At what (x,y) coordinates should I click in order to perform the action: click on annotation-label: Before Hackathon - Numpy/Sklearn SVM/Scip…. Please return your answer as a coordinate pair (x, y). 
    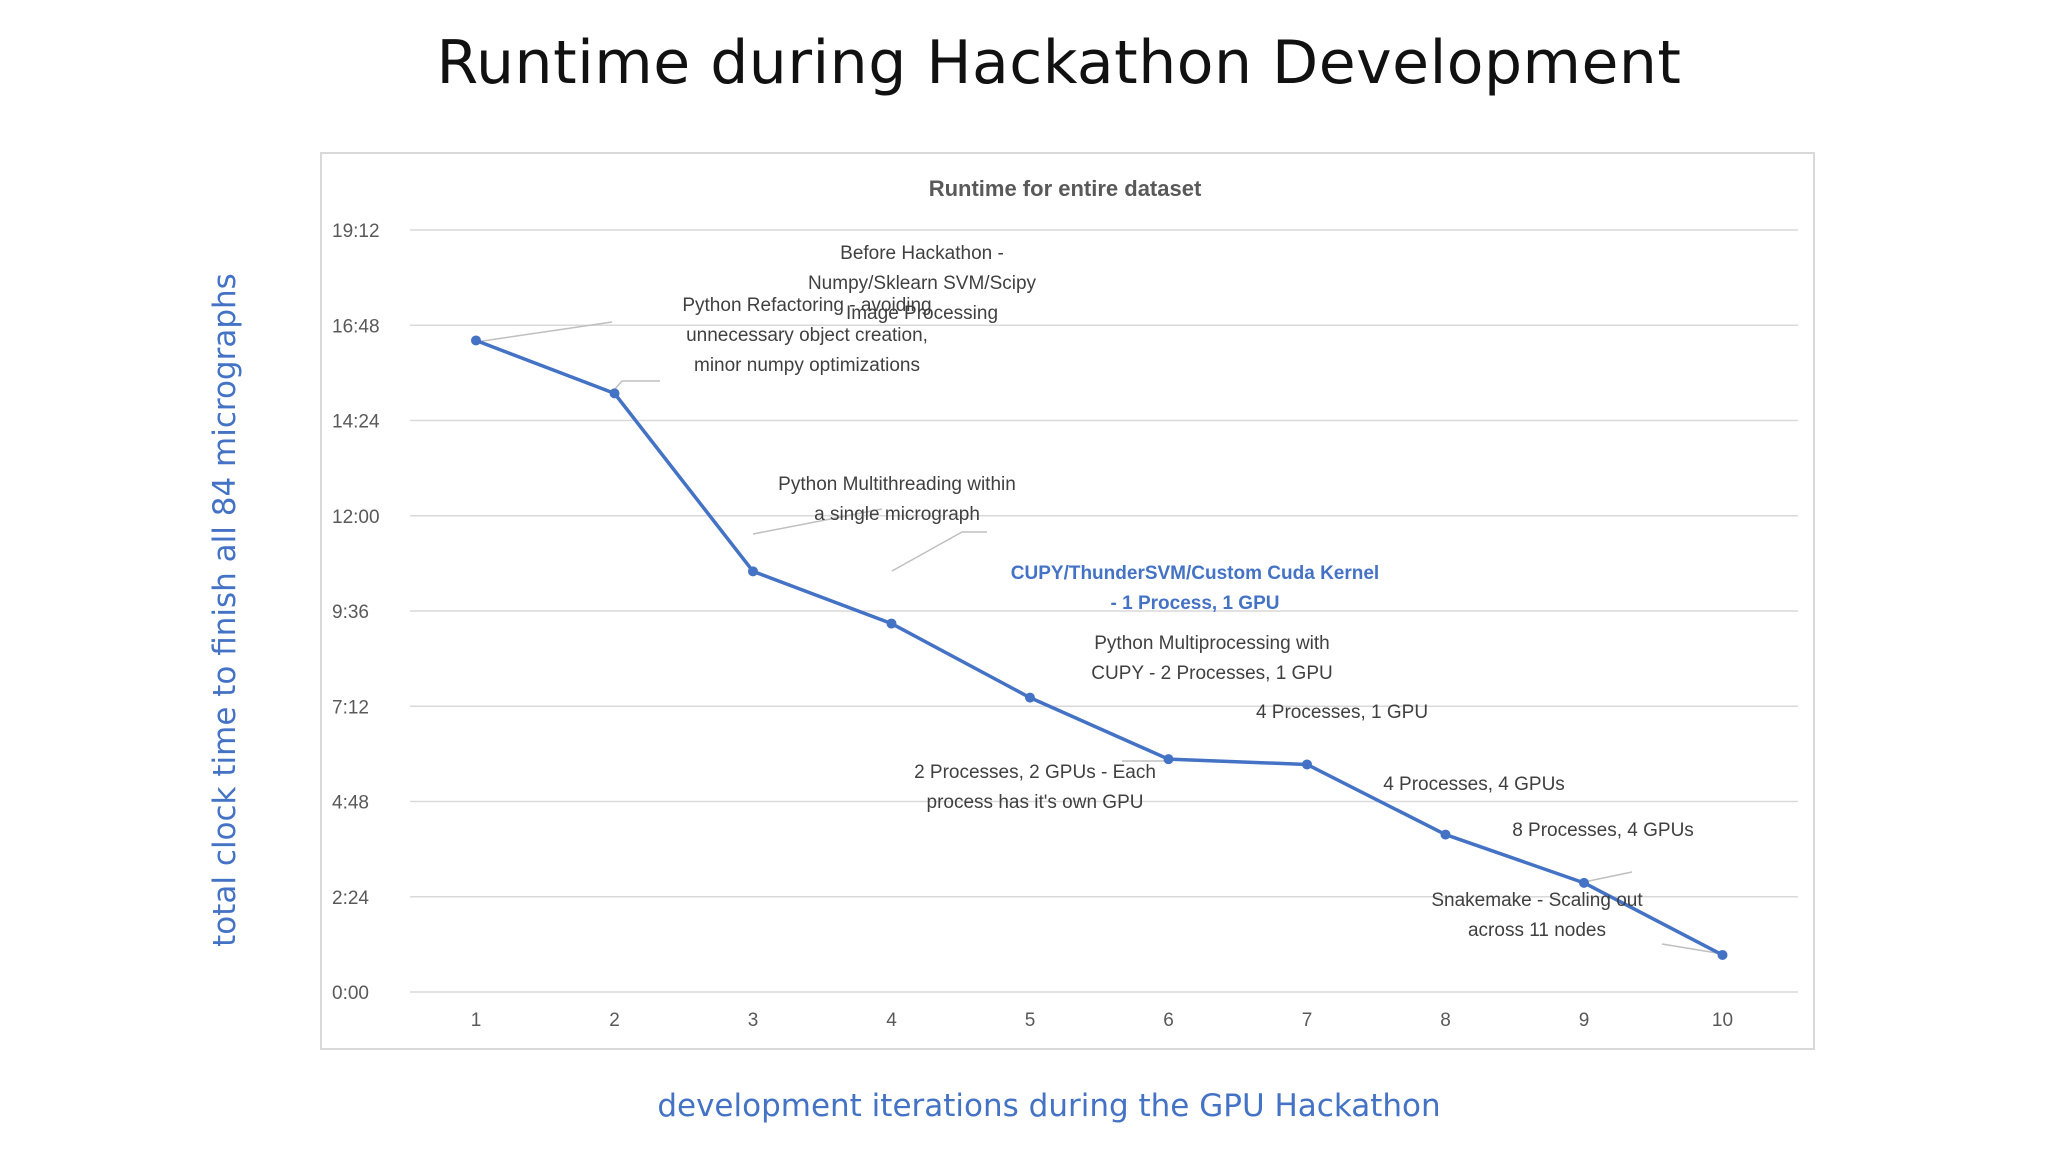
    Looking at the image, I should click on (922, 283).